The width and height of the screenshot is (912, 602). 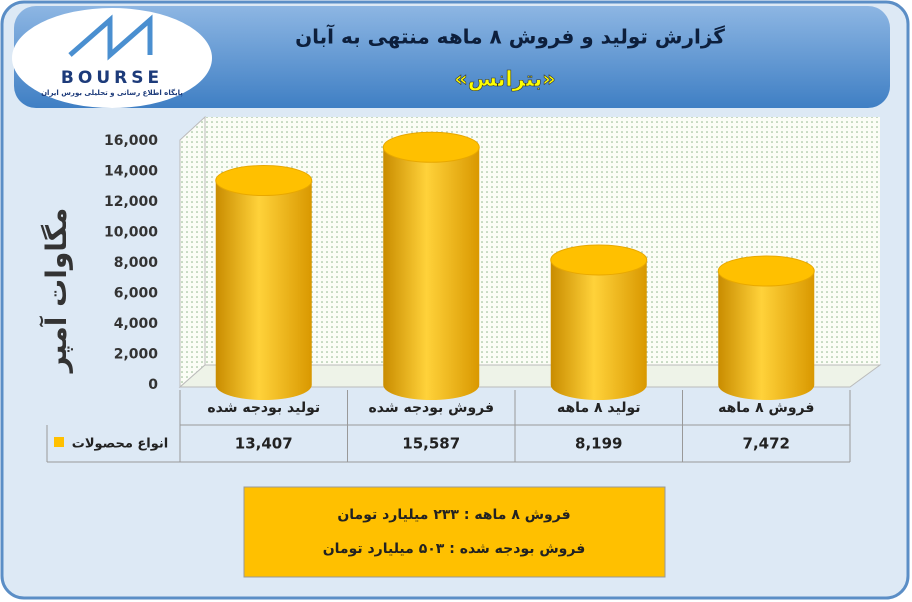 I want to click on value-label: 8,199, so click(x=598, y=444).